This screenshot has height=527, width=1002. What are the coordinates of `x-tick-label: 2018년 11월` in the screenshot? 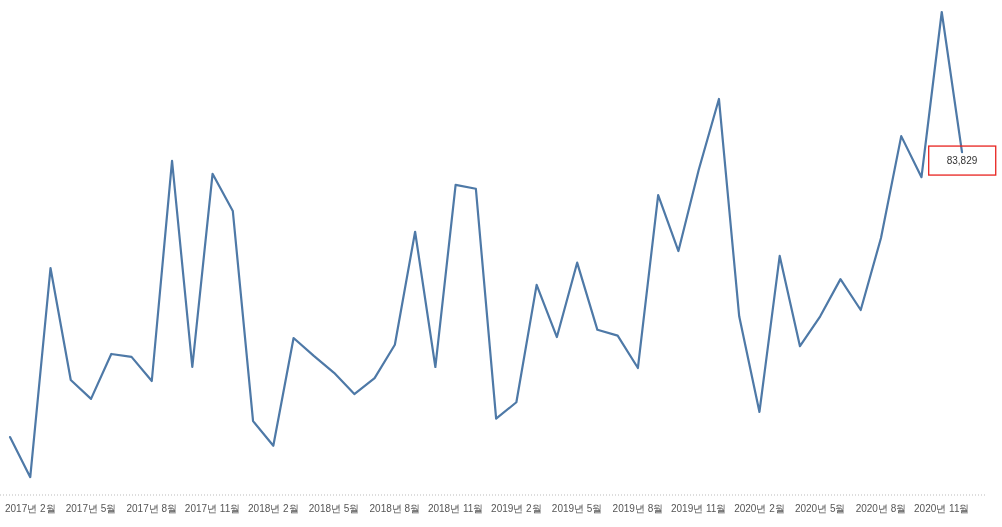 It's located at (455, 508).